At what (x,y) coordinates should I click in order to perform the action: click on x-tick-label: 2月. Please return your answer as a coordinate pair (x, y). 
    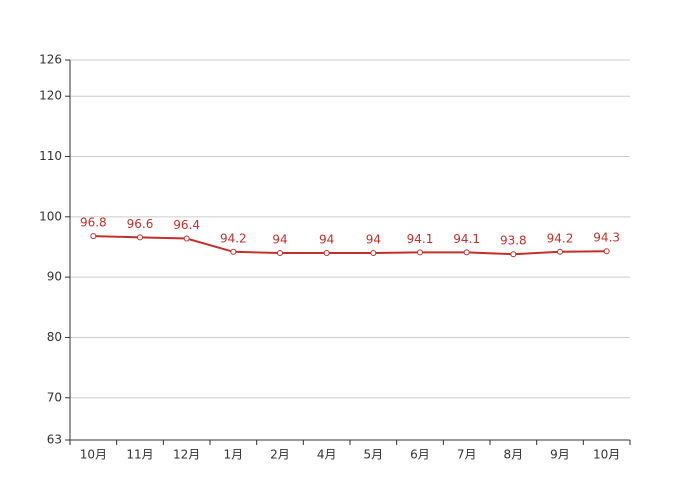
    Looking at the image, I should click on (280, 455).